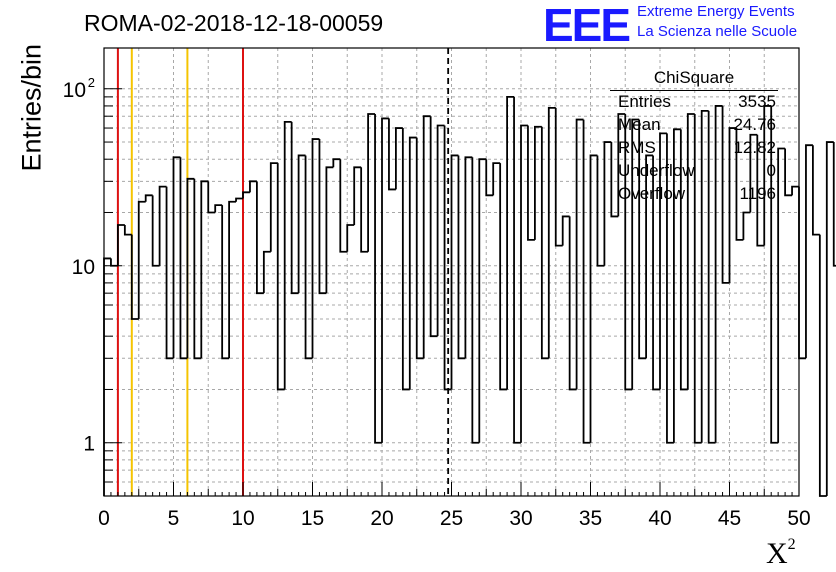 The height and width of the screenshot is (572, 836). What do you see at coordinates (757, 193) in the screenshot?
I see `stats-value: 1196` at bounding box center [757, 193].